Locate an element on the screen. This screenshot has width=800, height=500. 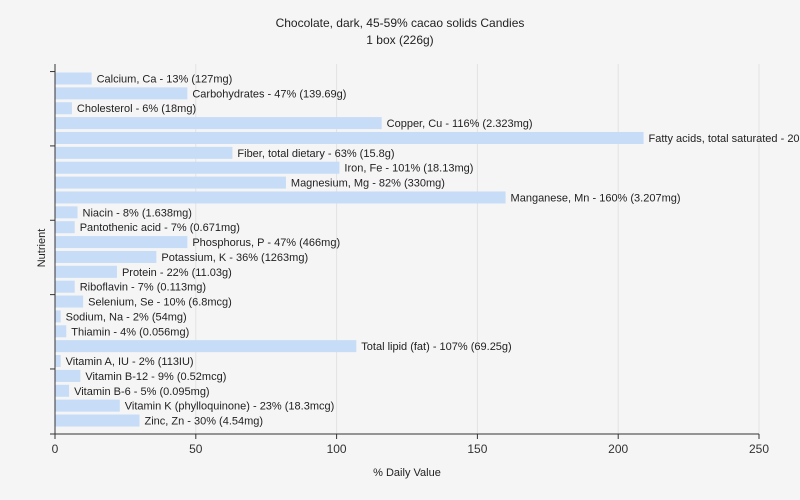
bar-label: Vitamin B-6 - 5% (0.095mg) is located at coordinates (142, 392).